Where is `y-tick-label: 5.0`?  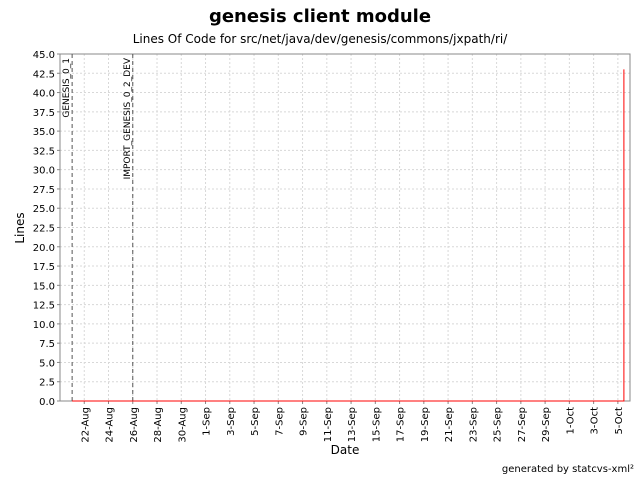 y-tick-label: 5.0 is located at coordinates (47, 363).